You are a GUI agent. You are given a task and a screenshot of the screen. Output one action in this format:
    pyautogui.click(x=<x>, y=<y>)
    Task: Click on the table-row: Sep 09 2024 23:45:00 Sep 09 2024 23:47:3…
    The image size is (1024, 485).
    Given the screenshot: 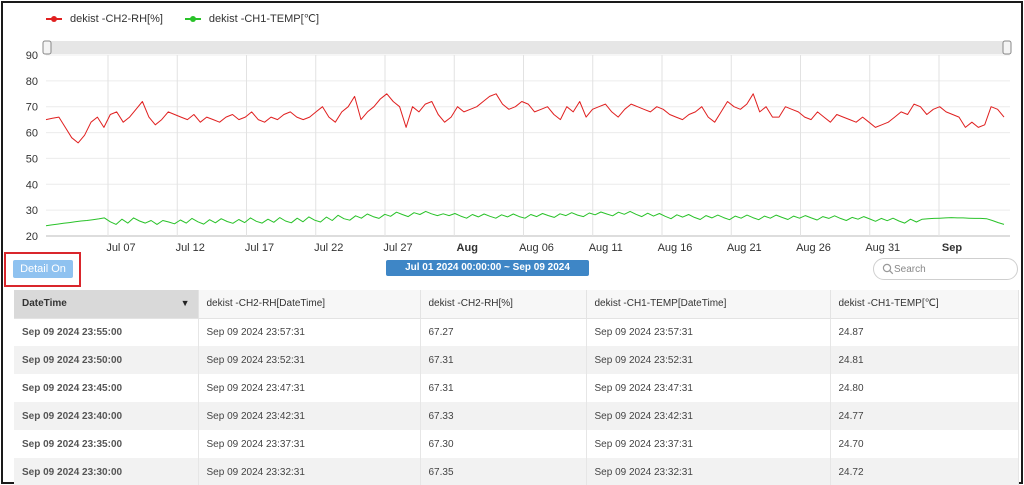 What is the action you would take?
    pyautogui.click(x=516, y=388)
    